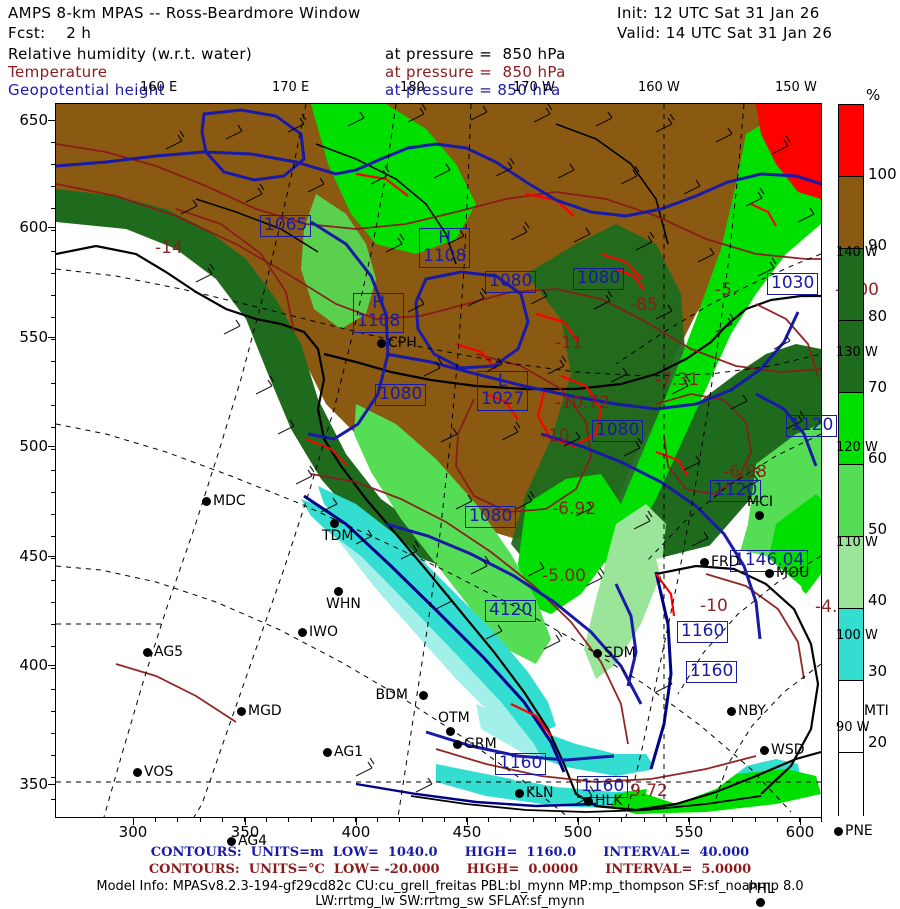  What do you see at coordinates (859, 831) in the screenshot?
I see `station-label: PNE` at bounding box center [859, 831].